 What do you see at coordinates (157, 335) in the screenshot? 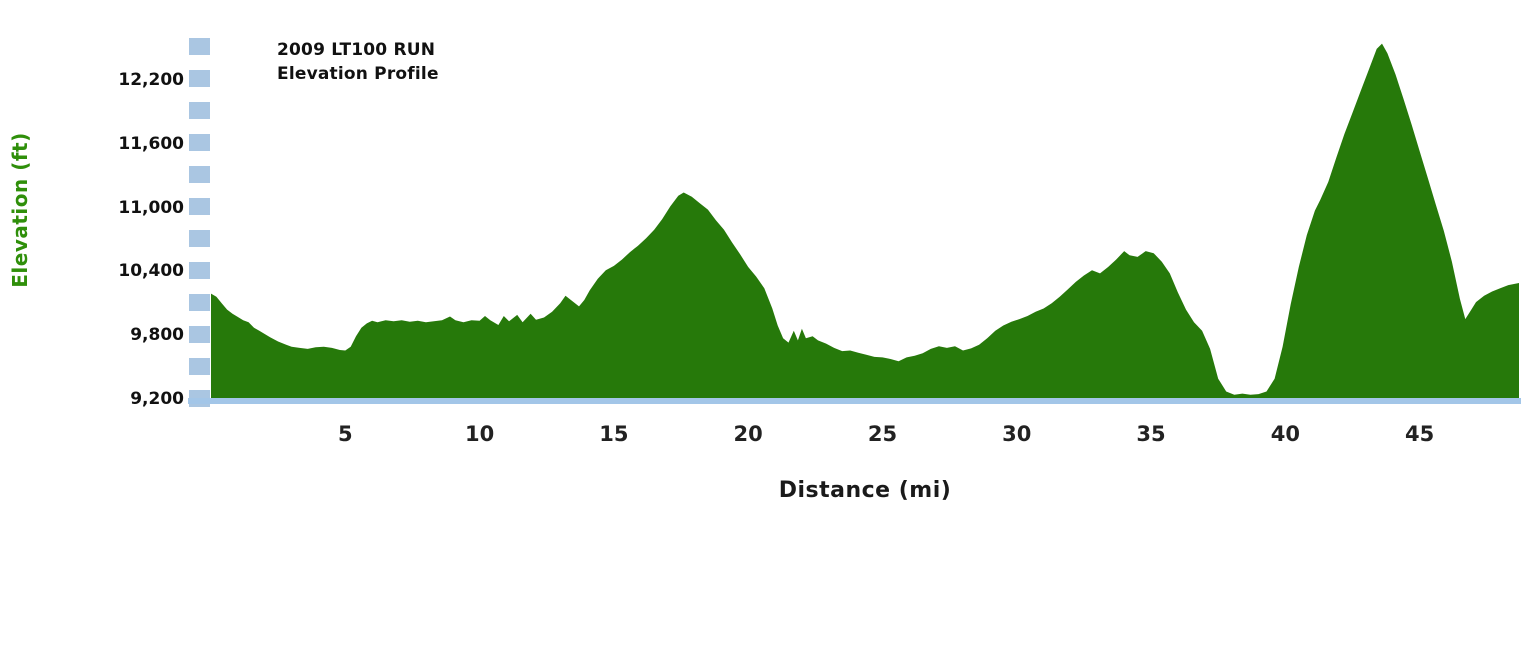
I see `y-tick-label: 9,800` at bounding box center [157, 335].